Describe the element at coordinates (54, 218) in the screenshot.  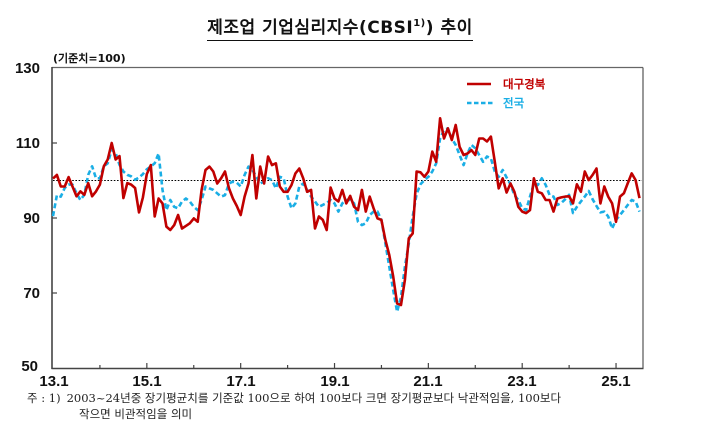
I see `y-axis-ticks` at that location.